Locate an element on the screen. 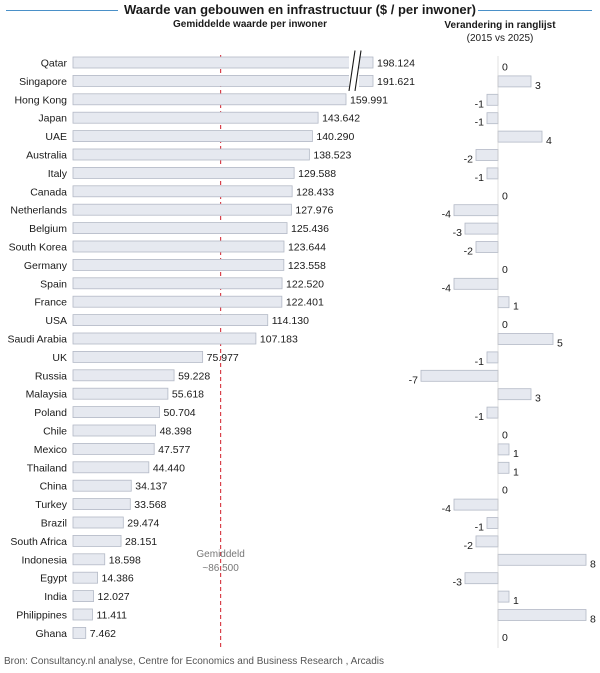 The height and width of the screenshot is (673, 600). rank-change-bar-france is located at coordinates (503, 302).